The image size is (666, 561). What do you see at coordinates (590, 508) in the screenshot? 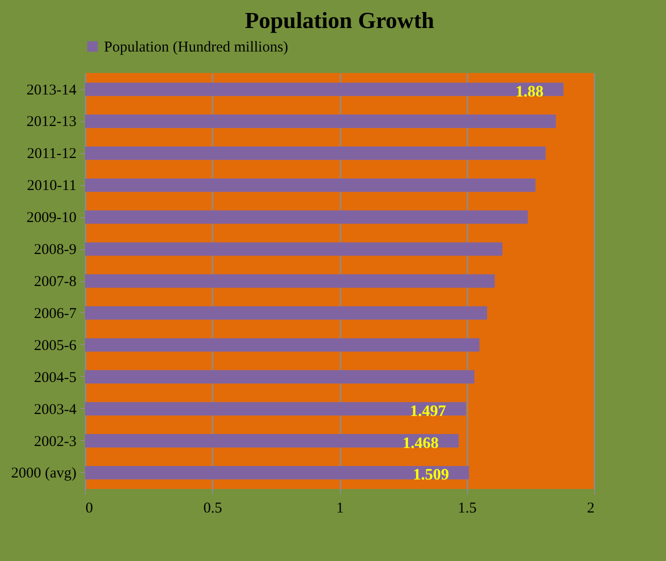
I see `x-tick-label: 2` at bounding box center [590, 508].